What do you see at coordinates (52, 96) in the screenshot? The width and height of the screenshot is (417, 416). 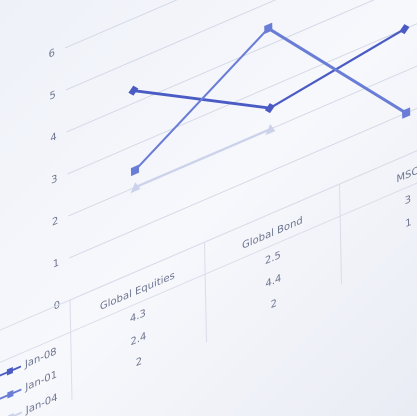 I see `y-tick-label: 5` at bounding box center [52, 96].